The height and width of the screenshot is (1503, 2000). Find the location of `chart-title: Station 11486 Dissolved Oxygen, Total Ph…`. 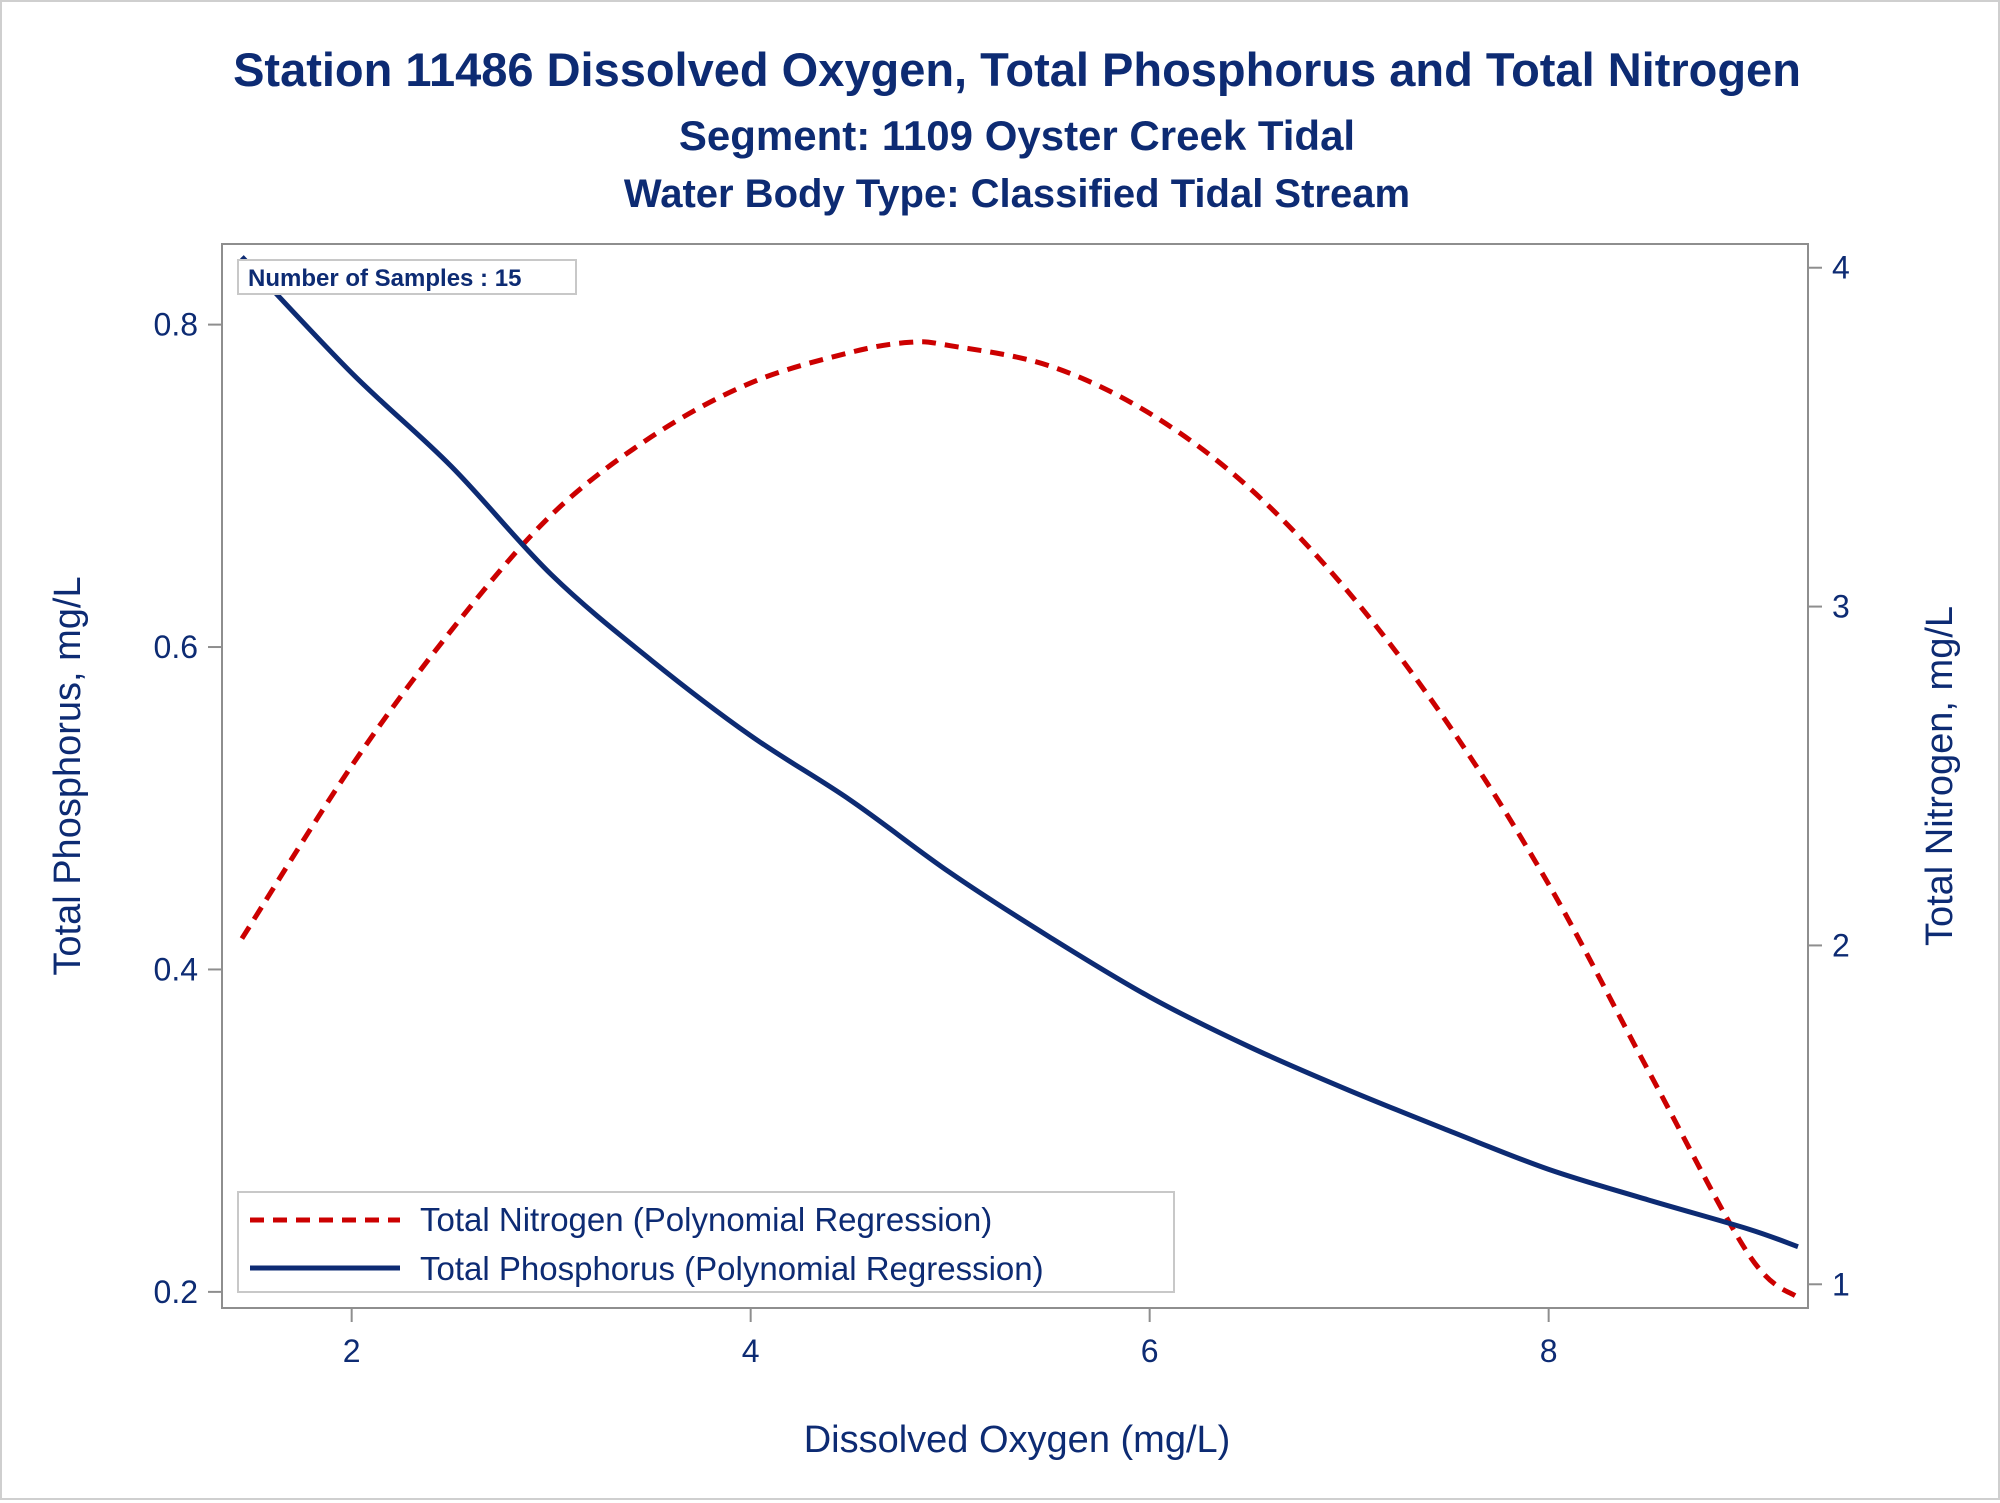

chart-title: Station 11486 Dissolved Oxygen, Total Ph… is located at coordinates (1017, 69).